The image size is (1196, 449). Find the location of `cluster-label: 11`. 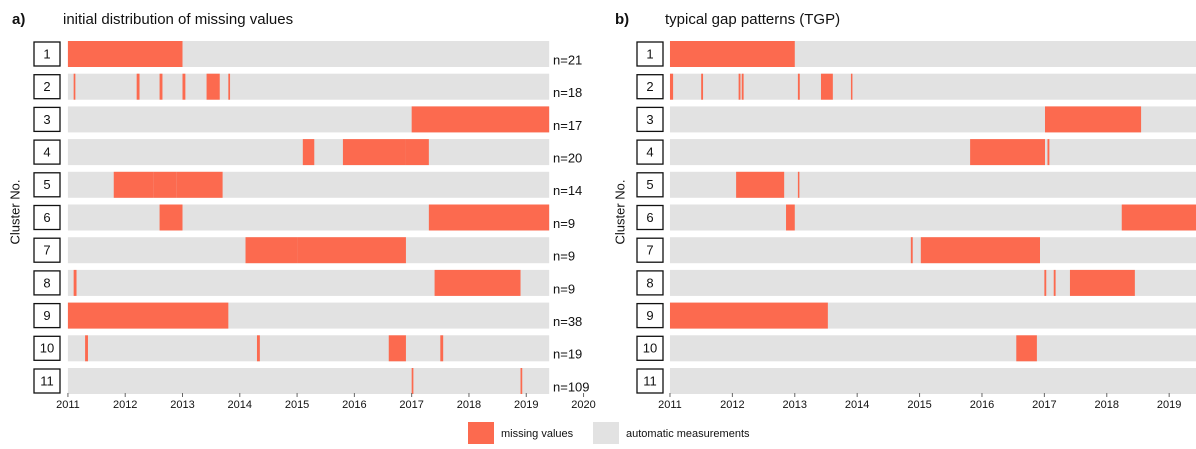

cluster-label: 11 is located at coordinates (650, 380).